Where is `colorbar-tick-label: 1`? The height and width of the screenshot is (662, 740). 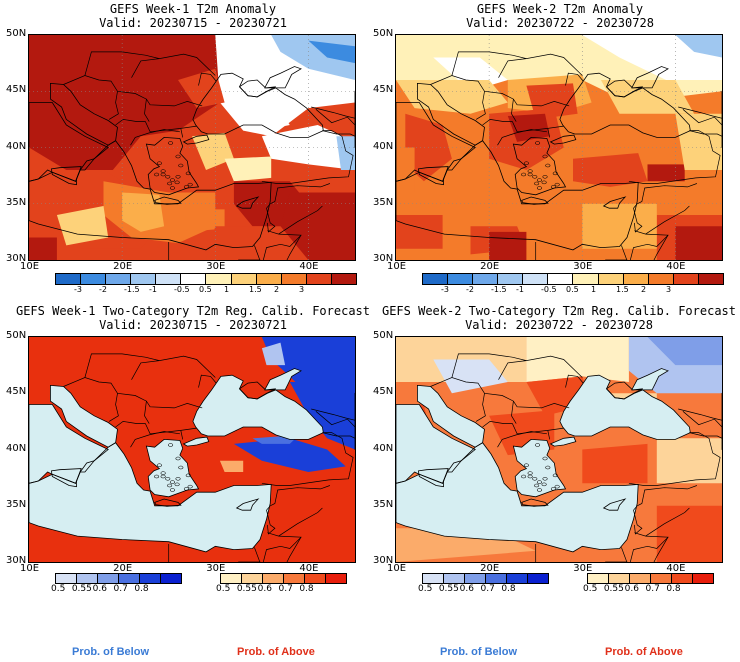
colorbar-tick-label: 1 is located at coordinates (227, 289).